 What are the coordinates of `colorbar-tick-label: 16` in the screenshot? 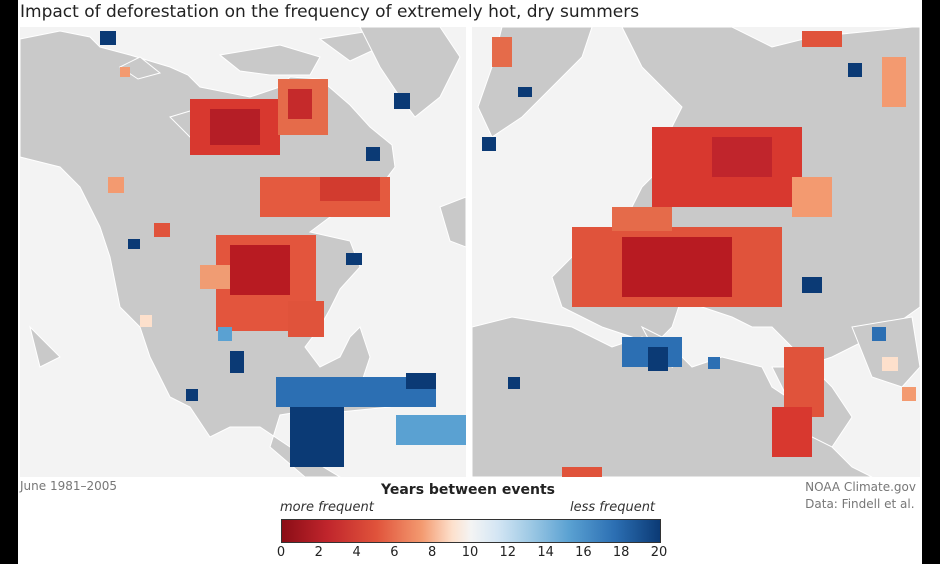 It's located at (583, 552).